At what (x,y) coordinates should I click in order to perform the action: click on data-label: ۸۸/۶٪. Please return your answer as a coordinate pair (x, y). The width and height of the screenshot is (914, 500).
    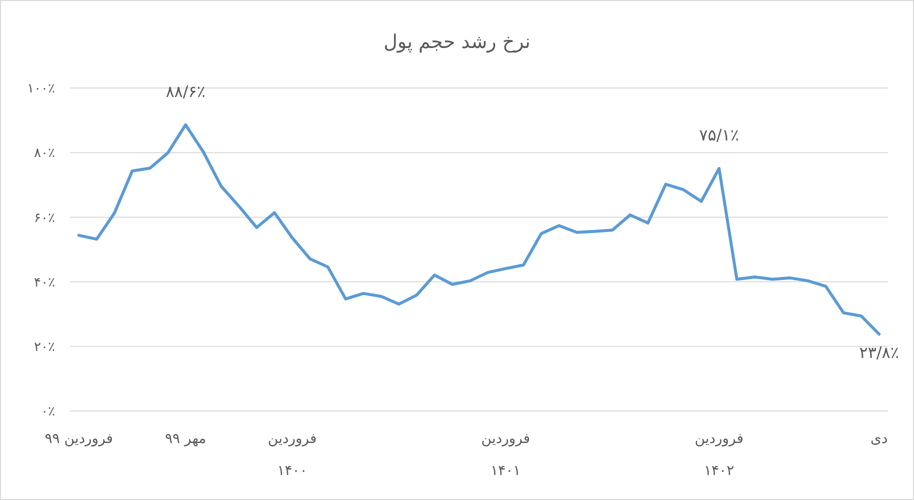
    Looking at the image, I should click on (186, 91).